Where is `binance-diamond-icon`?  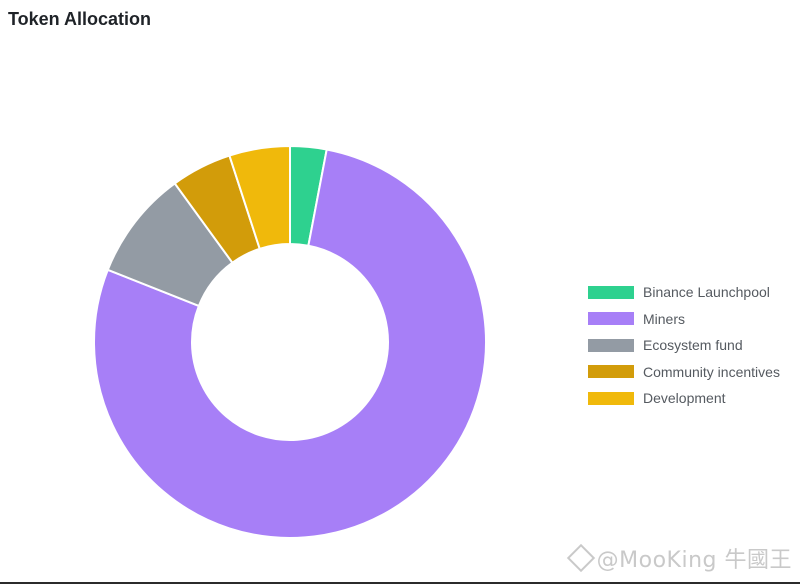
binance-diamond-icon is located at coordinates (580, 558).